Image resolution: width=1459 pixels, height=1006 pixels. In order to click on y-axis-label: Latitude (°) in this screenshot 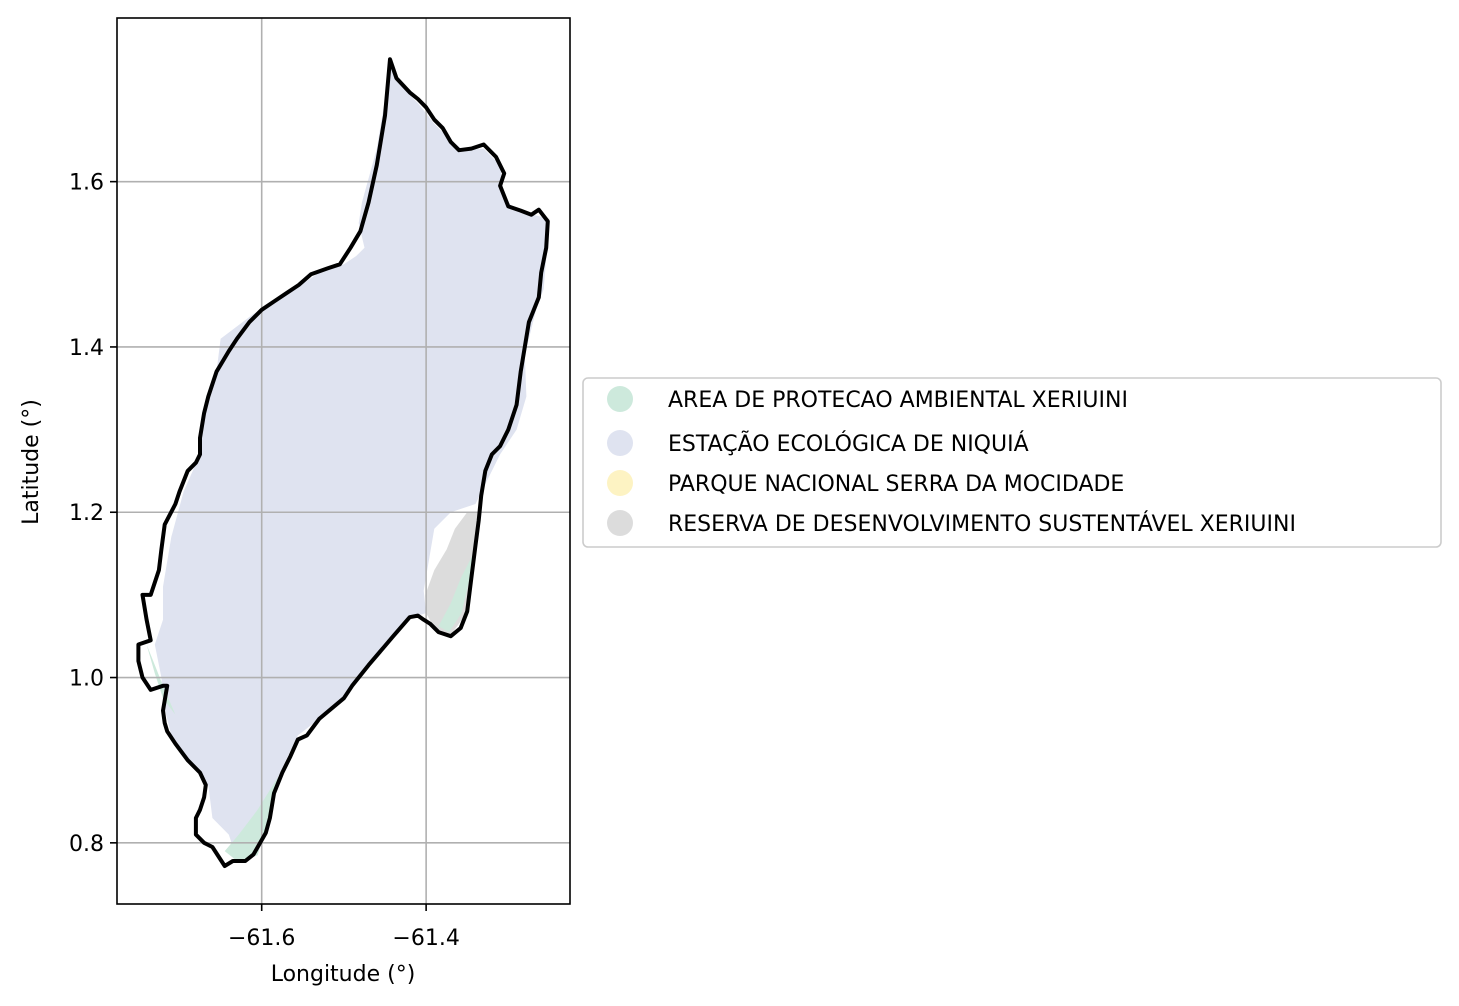, I will do `click(31, 462)`.